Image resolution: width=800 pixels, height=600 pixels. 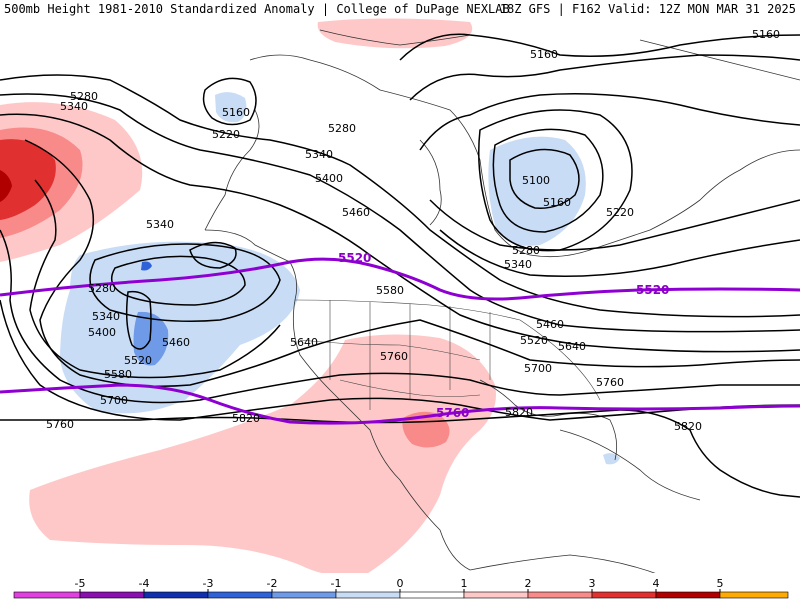 What do you see at coordinates (336, 583) in the screenshot?
I see `colorbar-tick-label: -1` at bounding box center [336, 583].